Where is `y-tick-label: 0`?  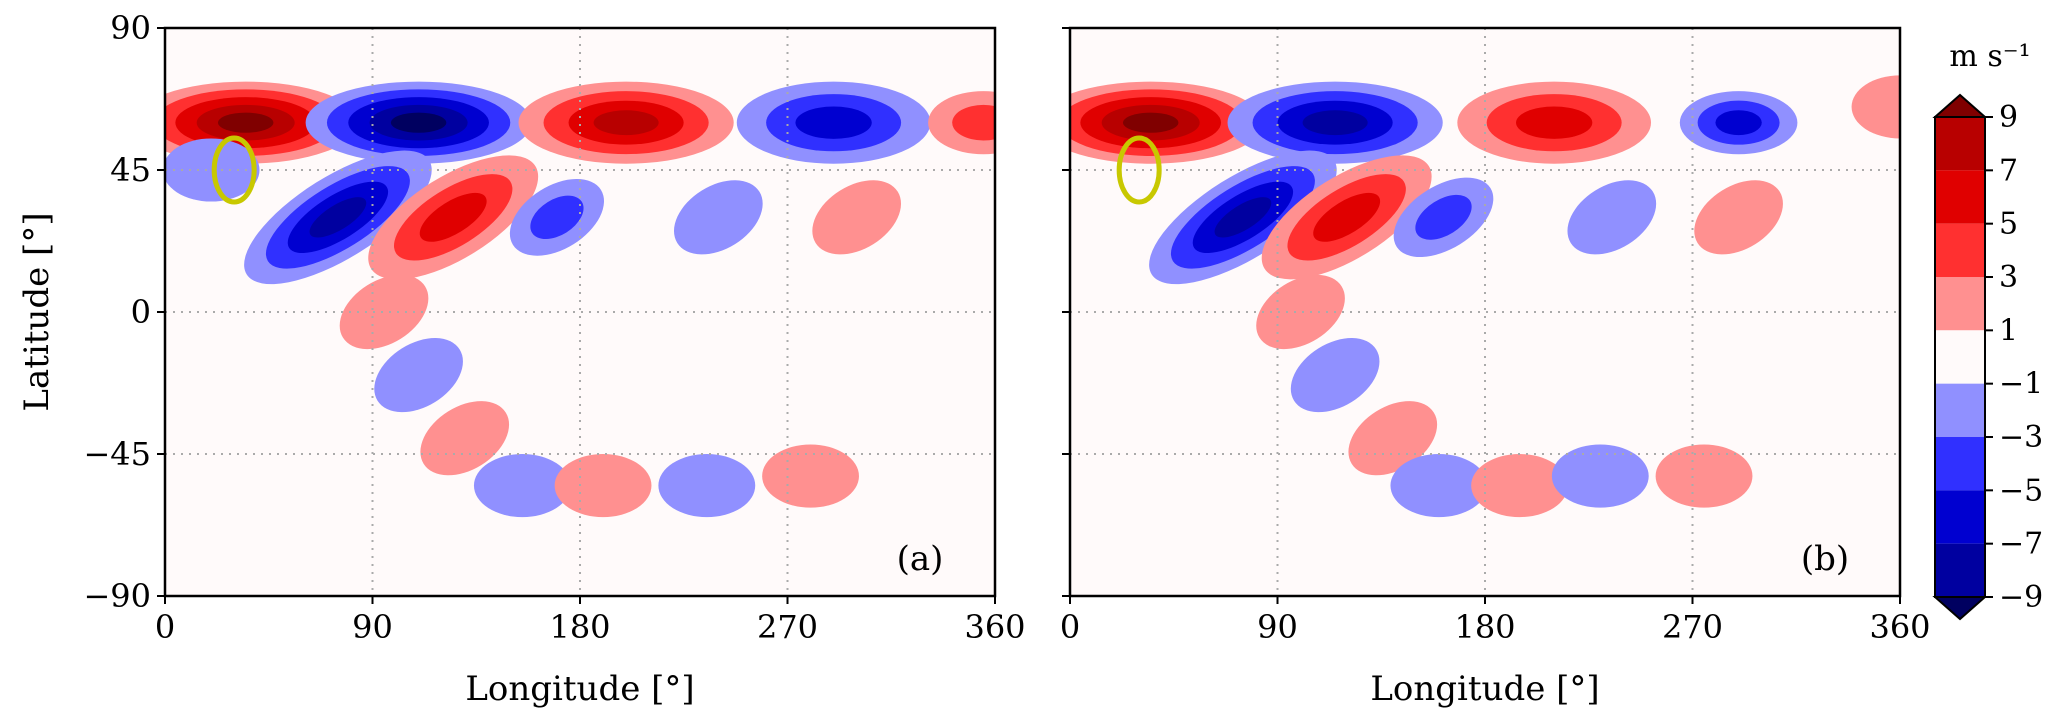 y-tick-label: 0 is located at coordinates (141, 312).